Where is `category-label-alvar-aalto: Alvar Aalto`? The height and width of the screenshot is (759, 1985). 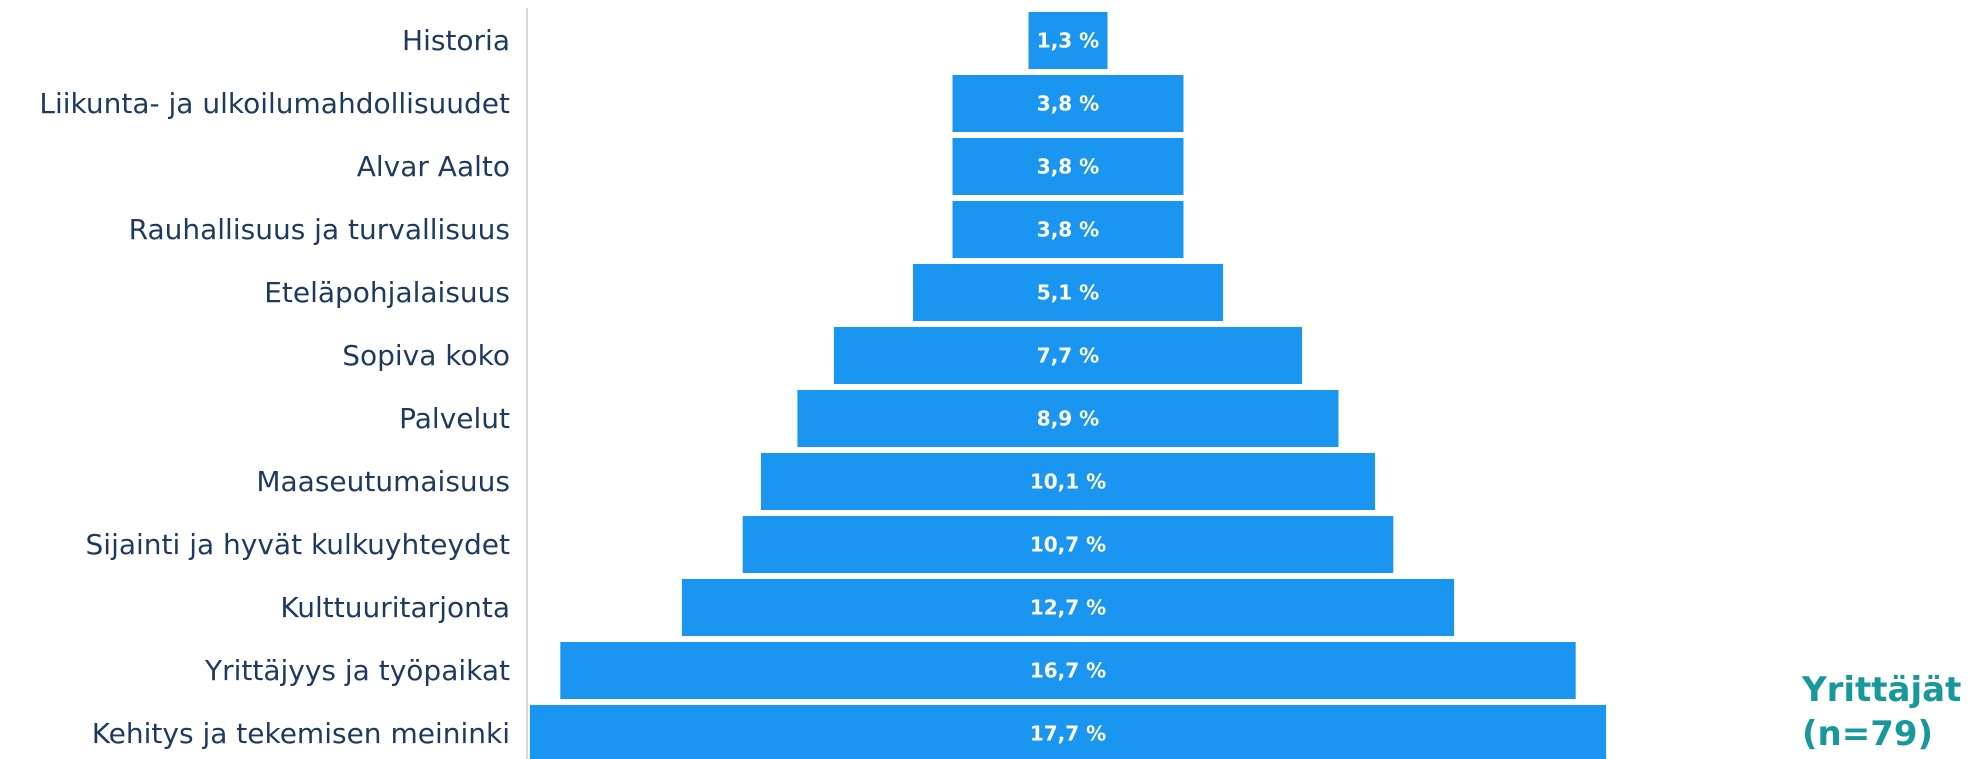
category-label-alvar-aalto: Alvar Aalto is located at coordinates (433, 166).